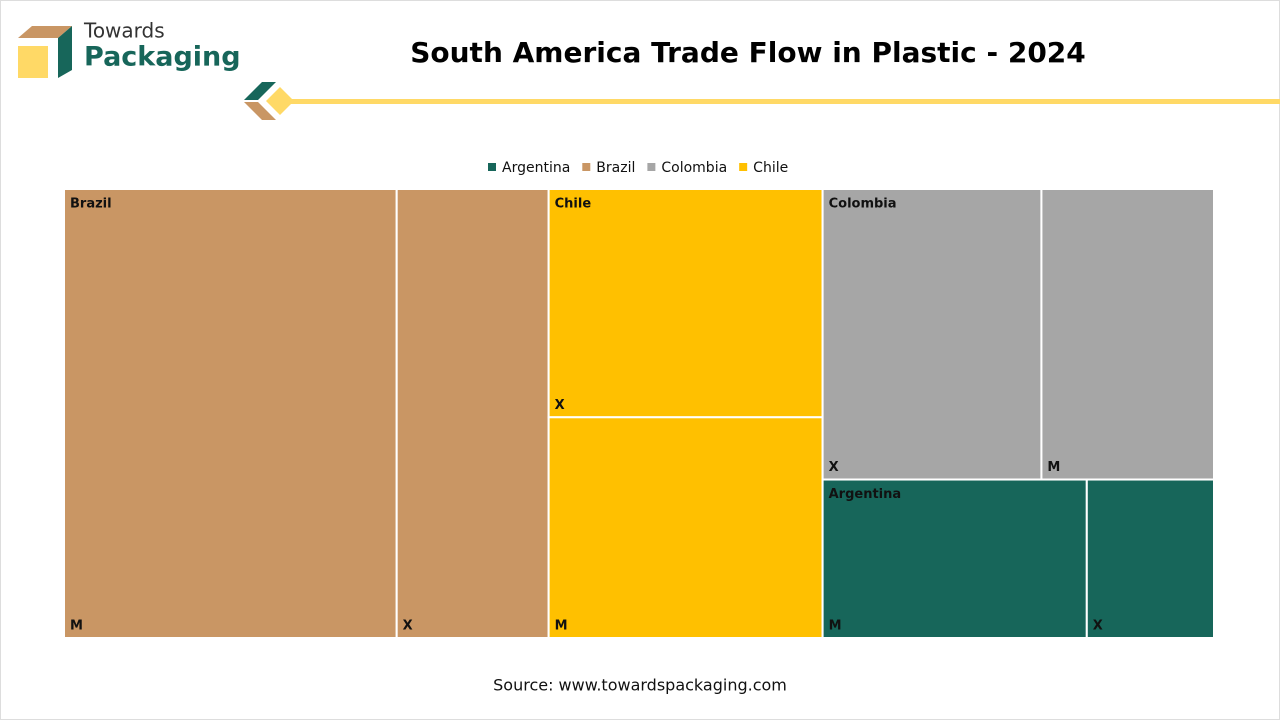 The height and width of the screenshot is (720, 1280). Describe the element at coordinates (162, 57) in the screenshot. I see `brand-line2: Packaging` at that location.